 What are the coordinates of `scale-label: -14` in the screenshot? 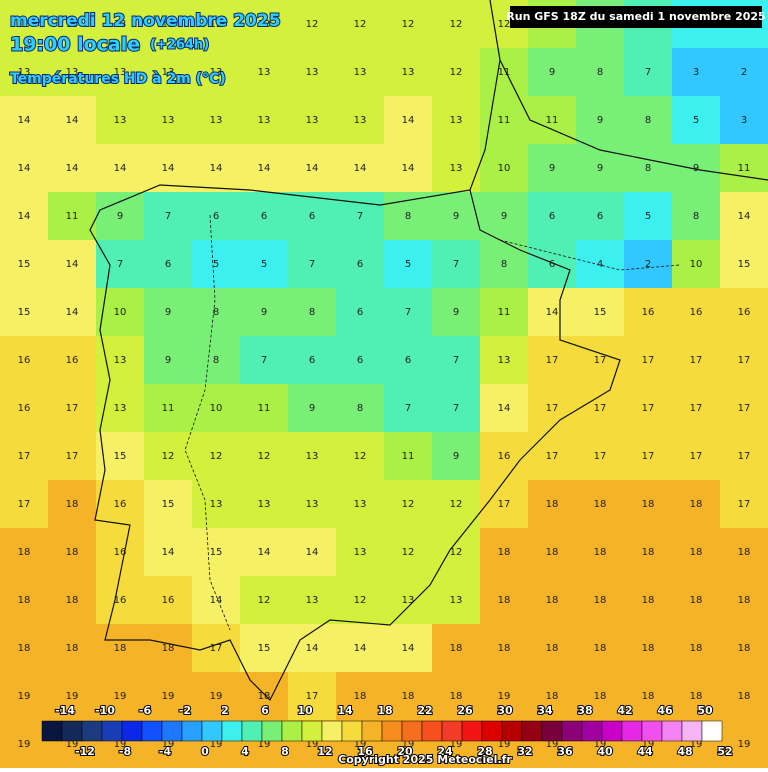 It's located at (65, 710).